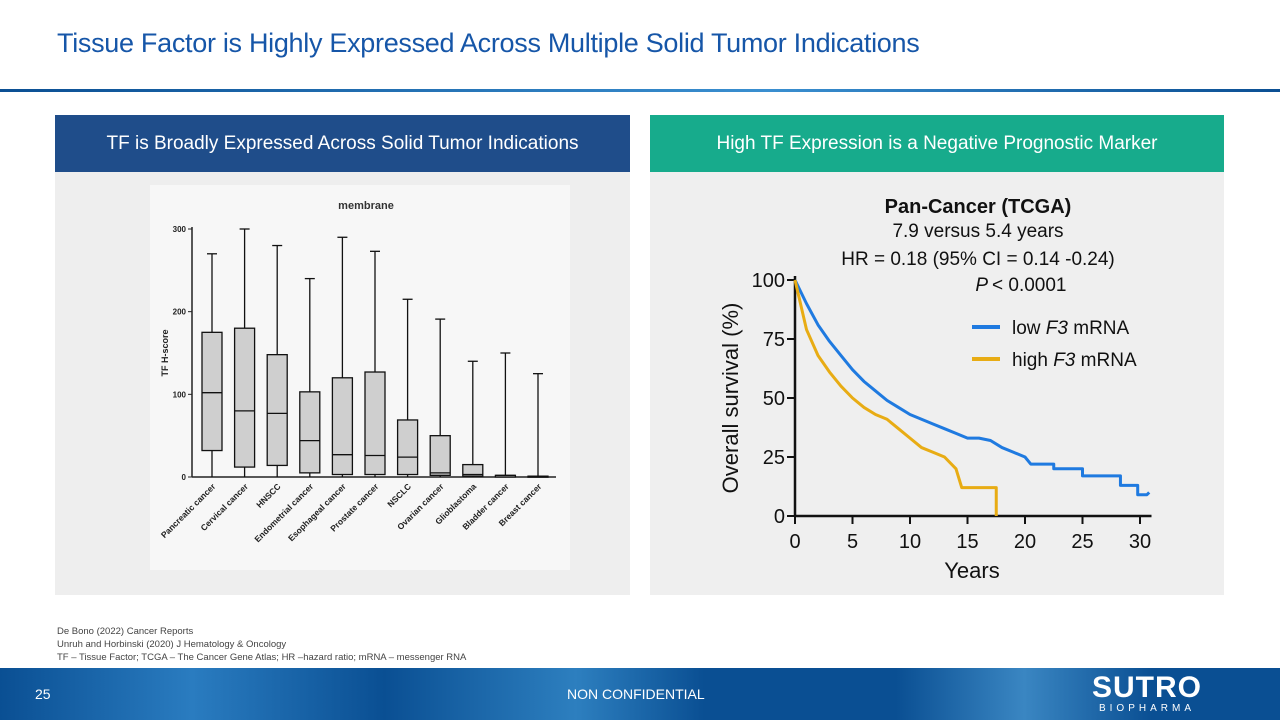 The height and width of the screenshot is (720, 1280). What do you see at coordinates (636, 694) in the screenshot?
I see `confidentiality-label: NON CONFIDENTIAL` at bounding box center [636, 694].